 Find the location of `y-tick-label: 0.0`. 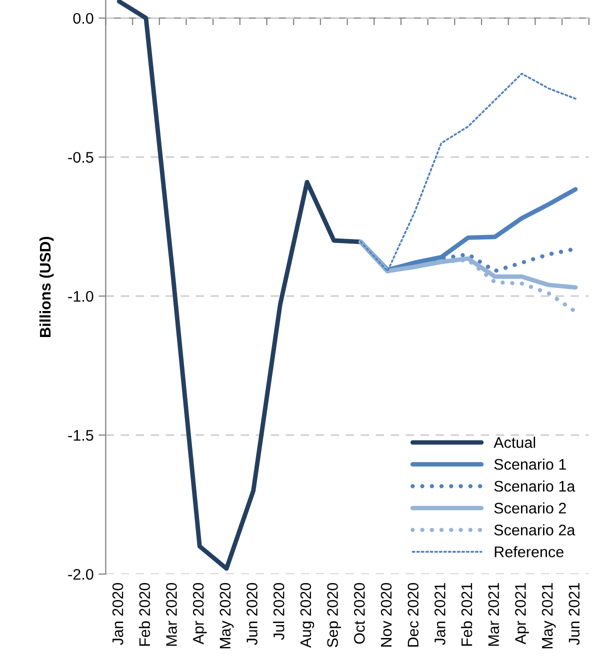

y-tick-label: 0.0 is located at coordinates (83, 18).